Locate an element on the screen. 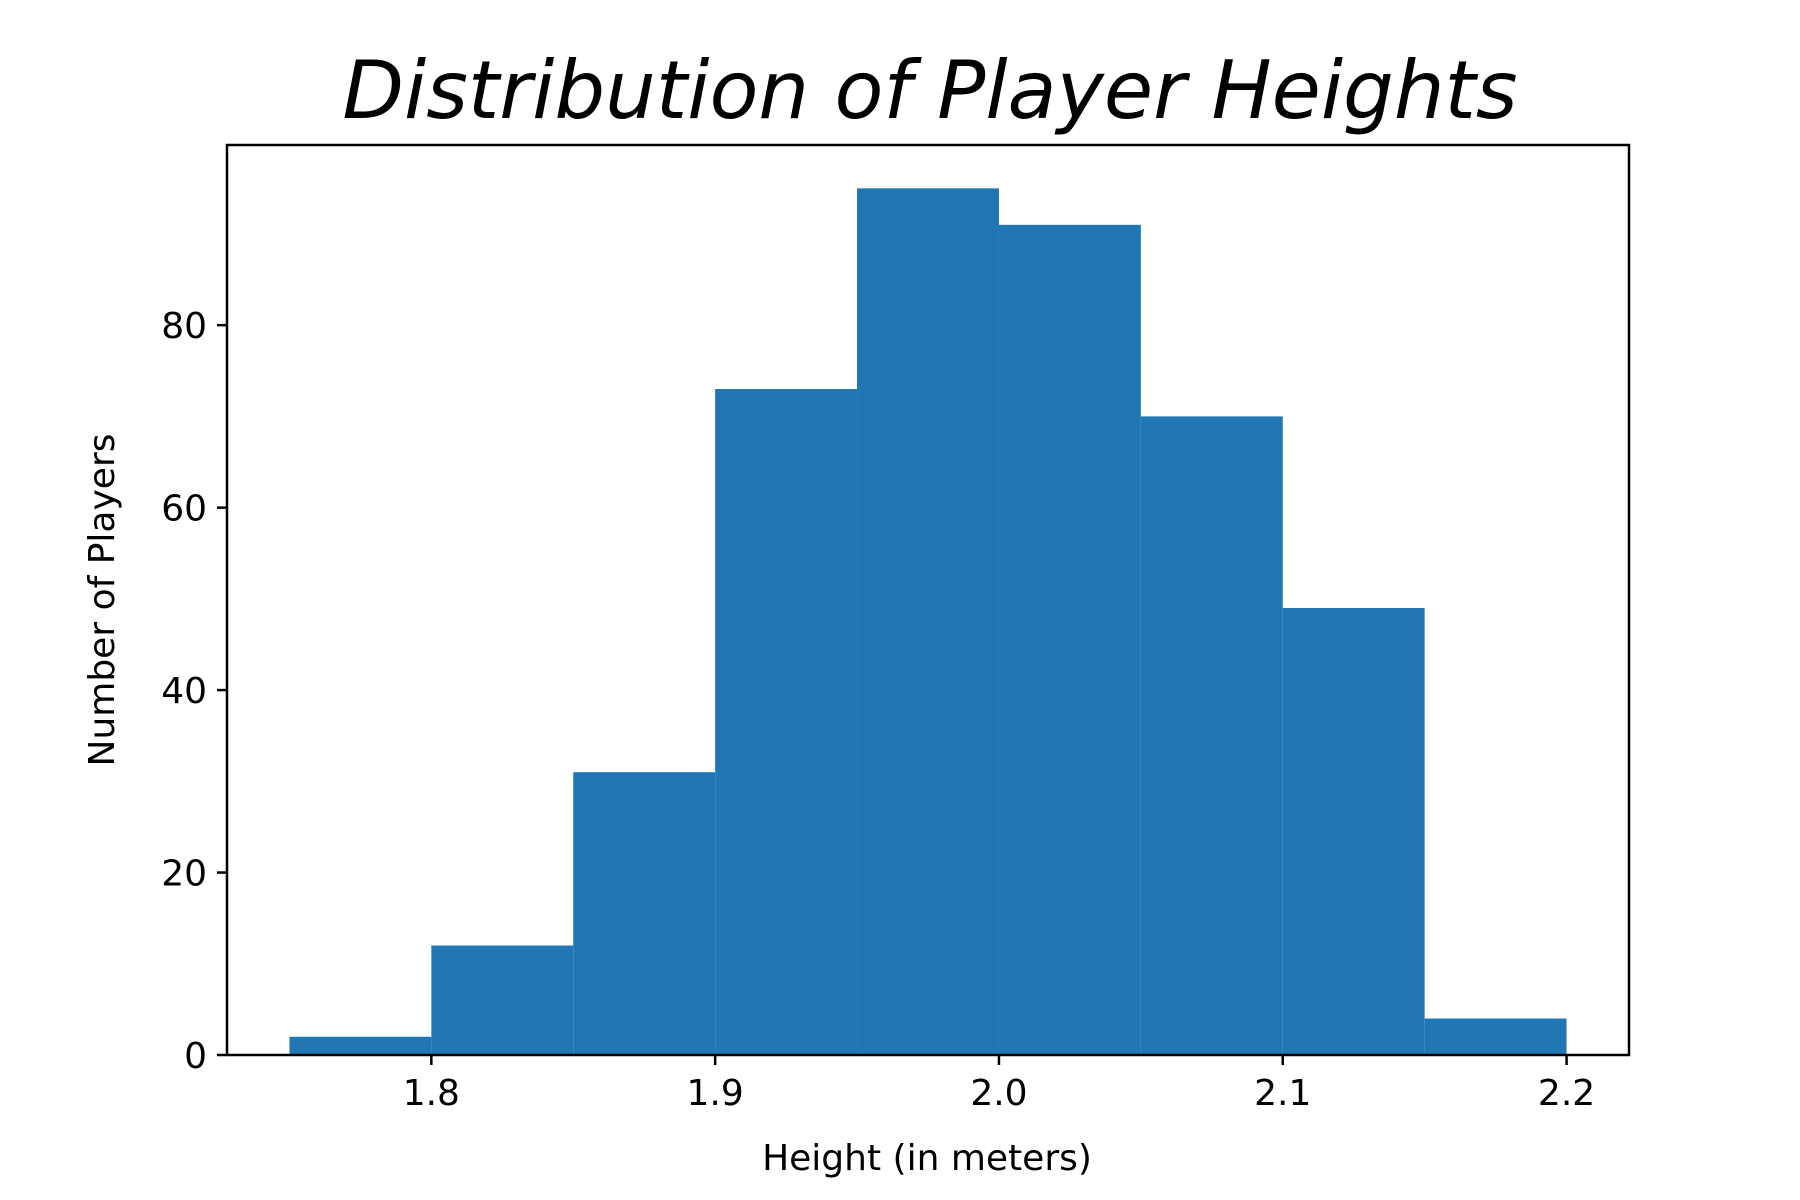 The image size is (1800, 1200). x-axis-ticks: 1.8 1.9 2.0 2.1 2.2 is located at coordinates (999, 1084).